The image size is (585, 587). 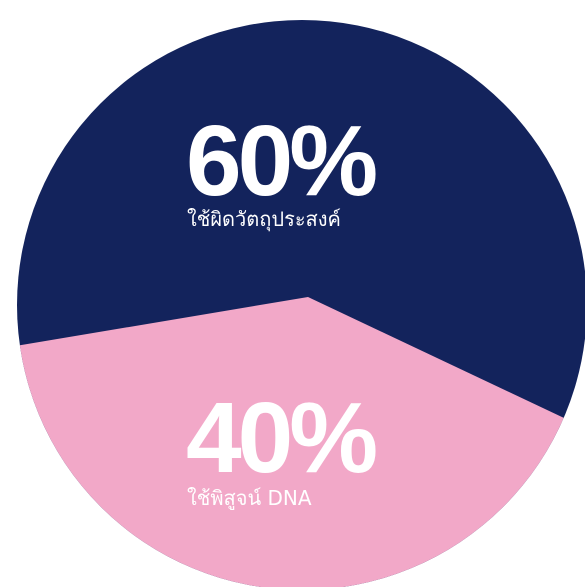 I want to click on slice-label-dna: ใช้พิสูจน์ DNA, so click(x=249, y=498).